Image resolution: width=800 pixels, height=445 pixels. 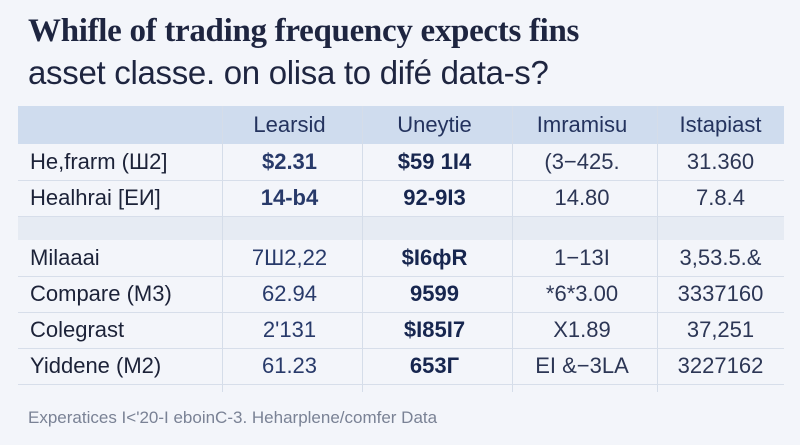 I want to click on table-cell: 3,53.5.&, so click(x=720, y=257).